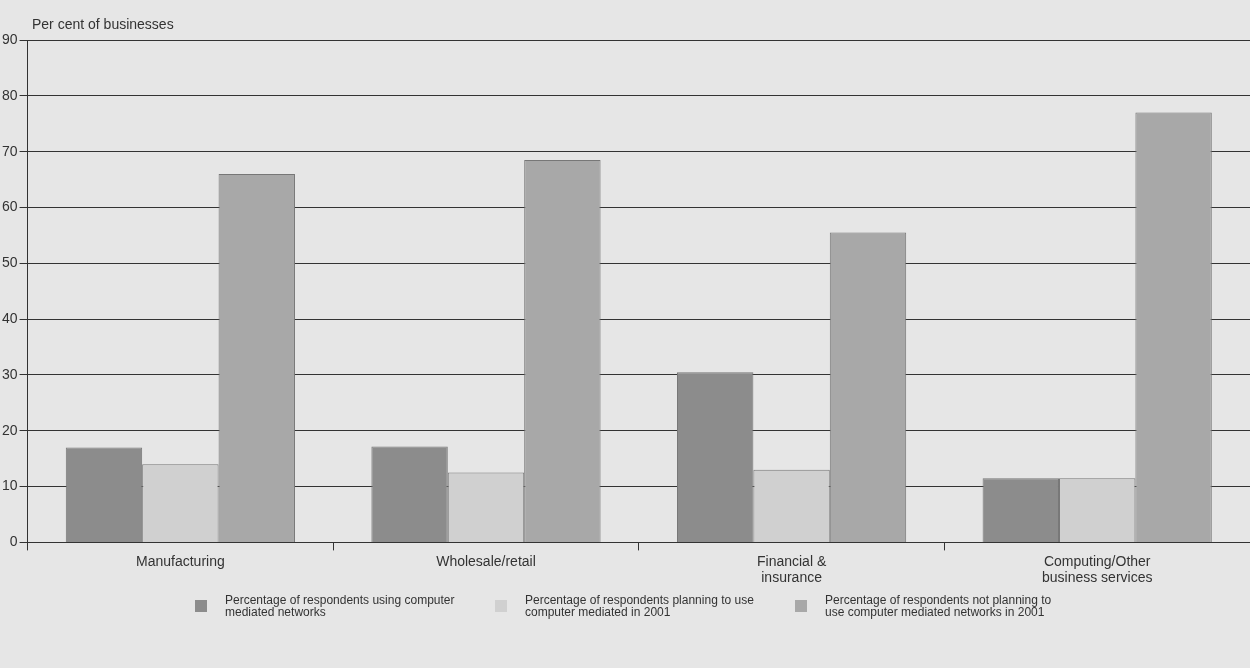 This screenshot has width=1250, height=668. What do you see at coordinates (9, 429) in the screenshot?
I see `y-tick-label: 20` at bounding box center [9, 429].